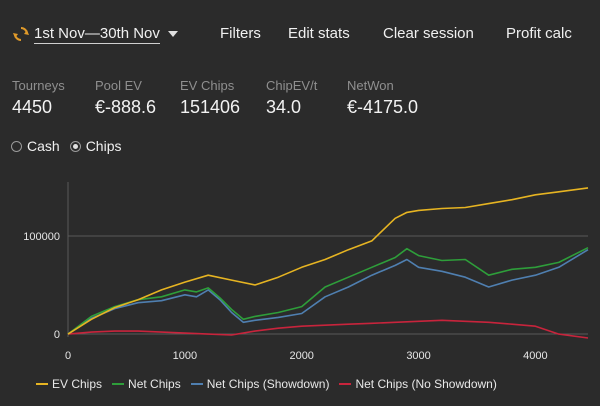  I want to click on legend-label: Net Chips, so click(154, 384).